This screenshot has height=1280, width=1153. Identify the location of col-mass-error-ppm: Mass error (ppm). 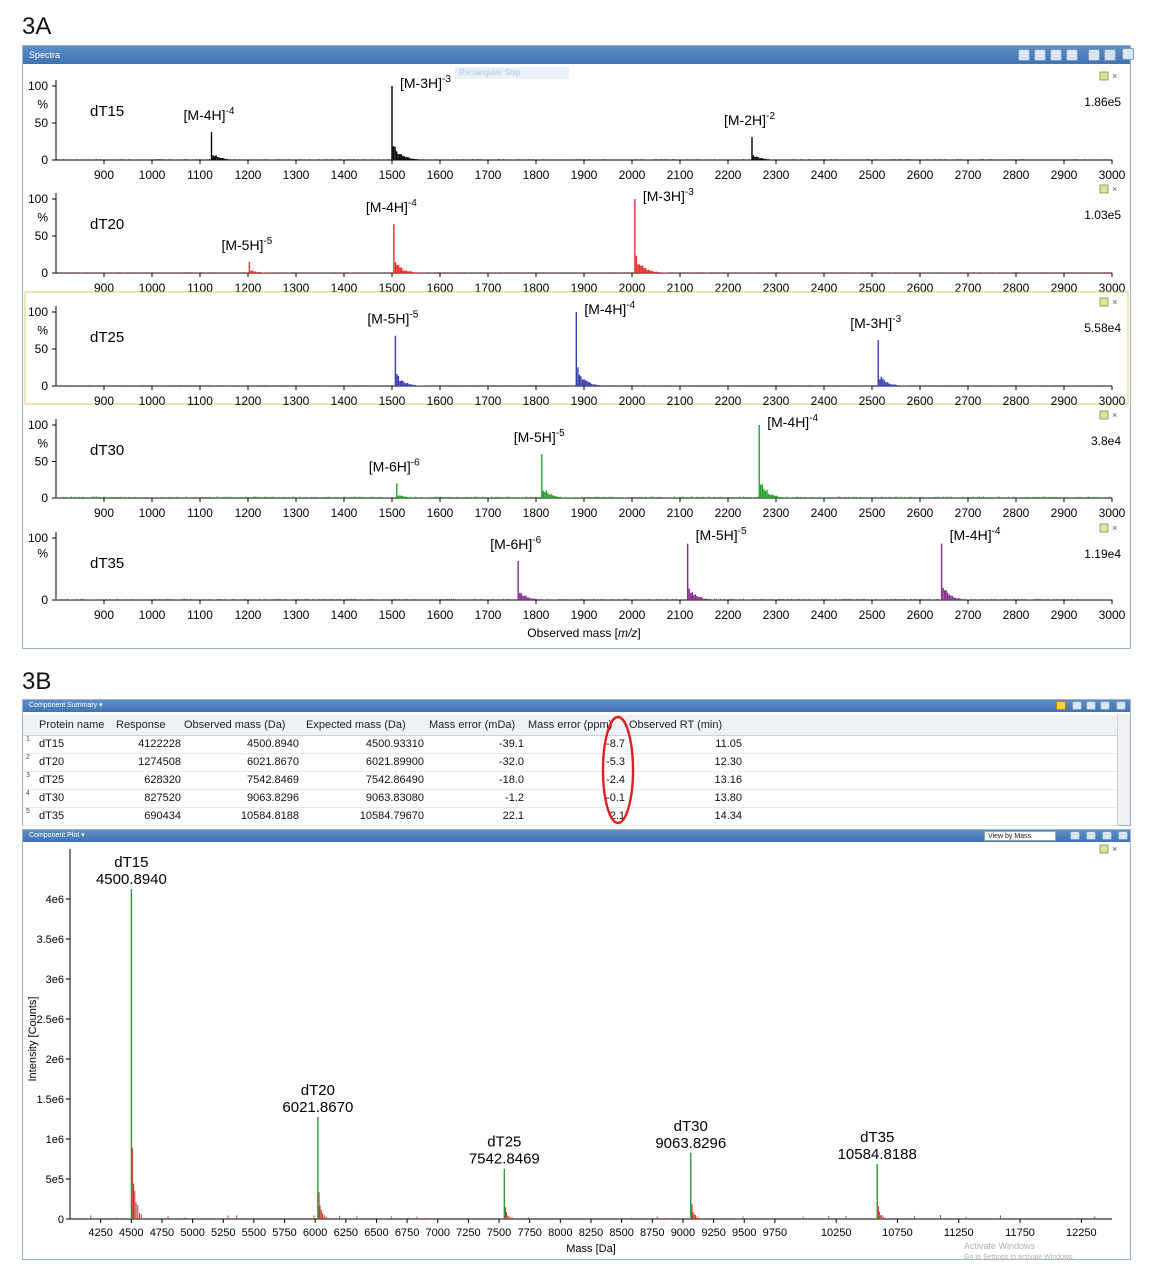
(570, 725).